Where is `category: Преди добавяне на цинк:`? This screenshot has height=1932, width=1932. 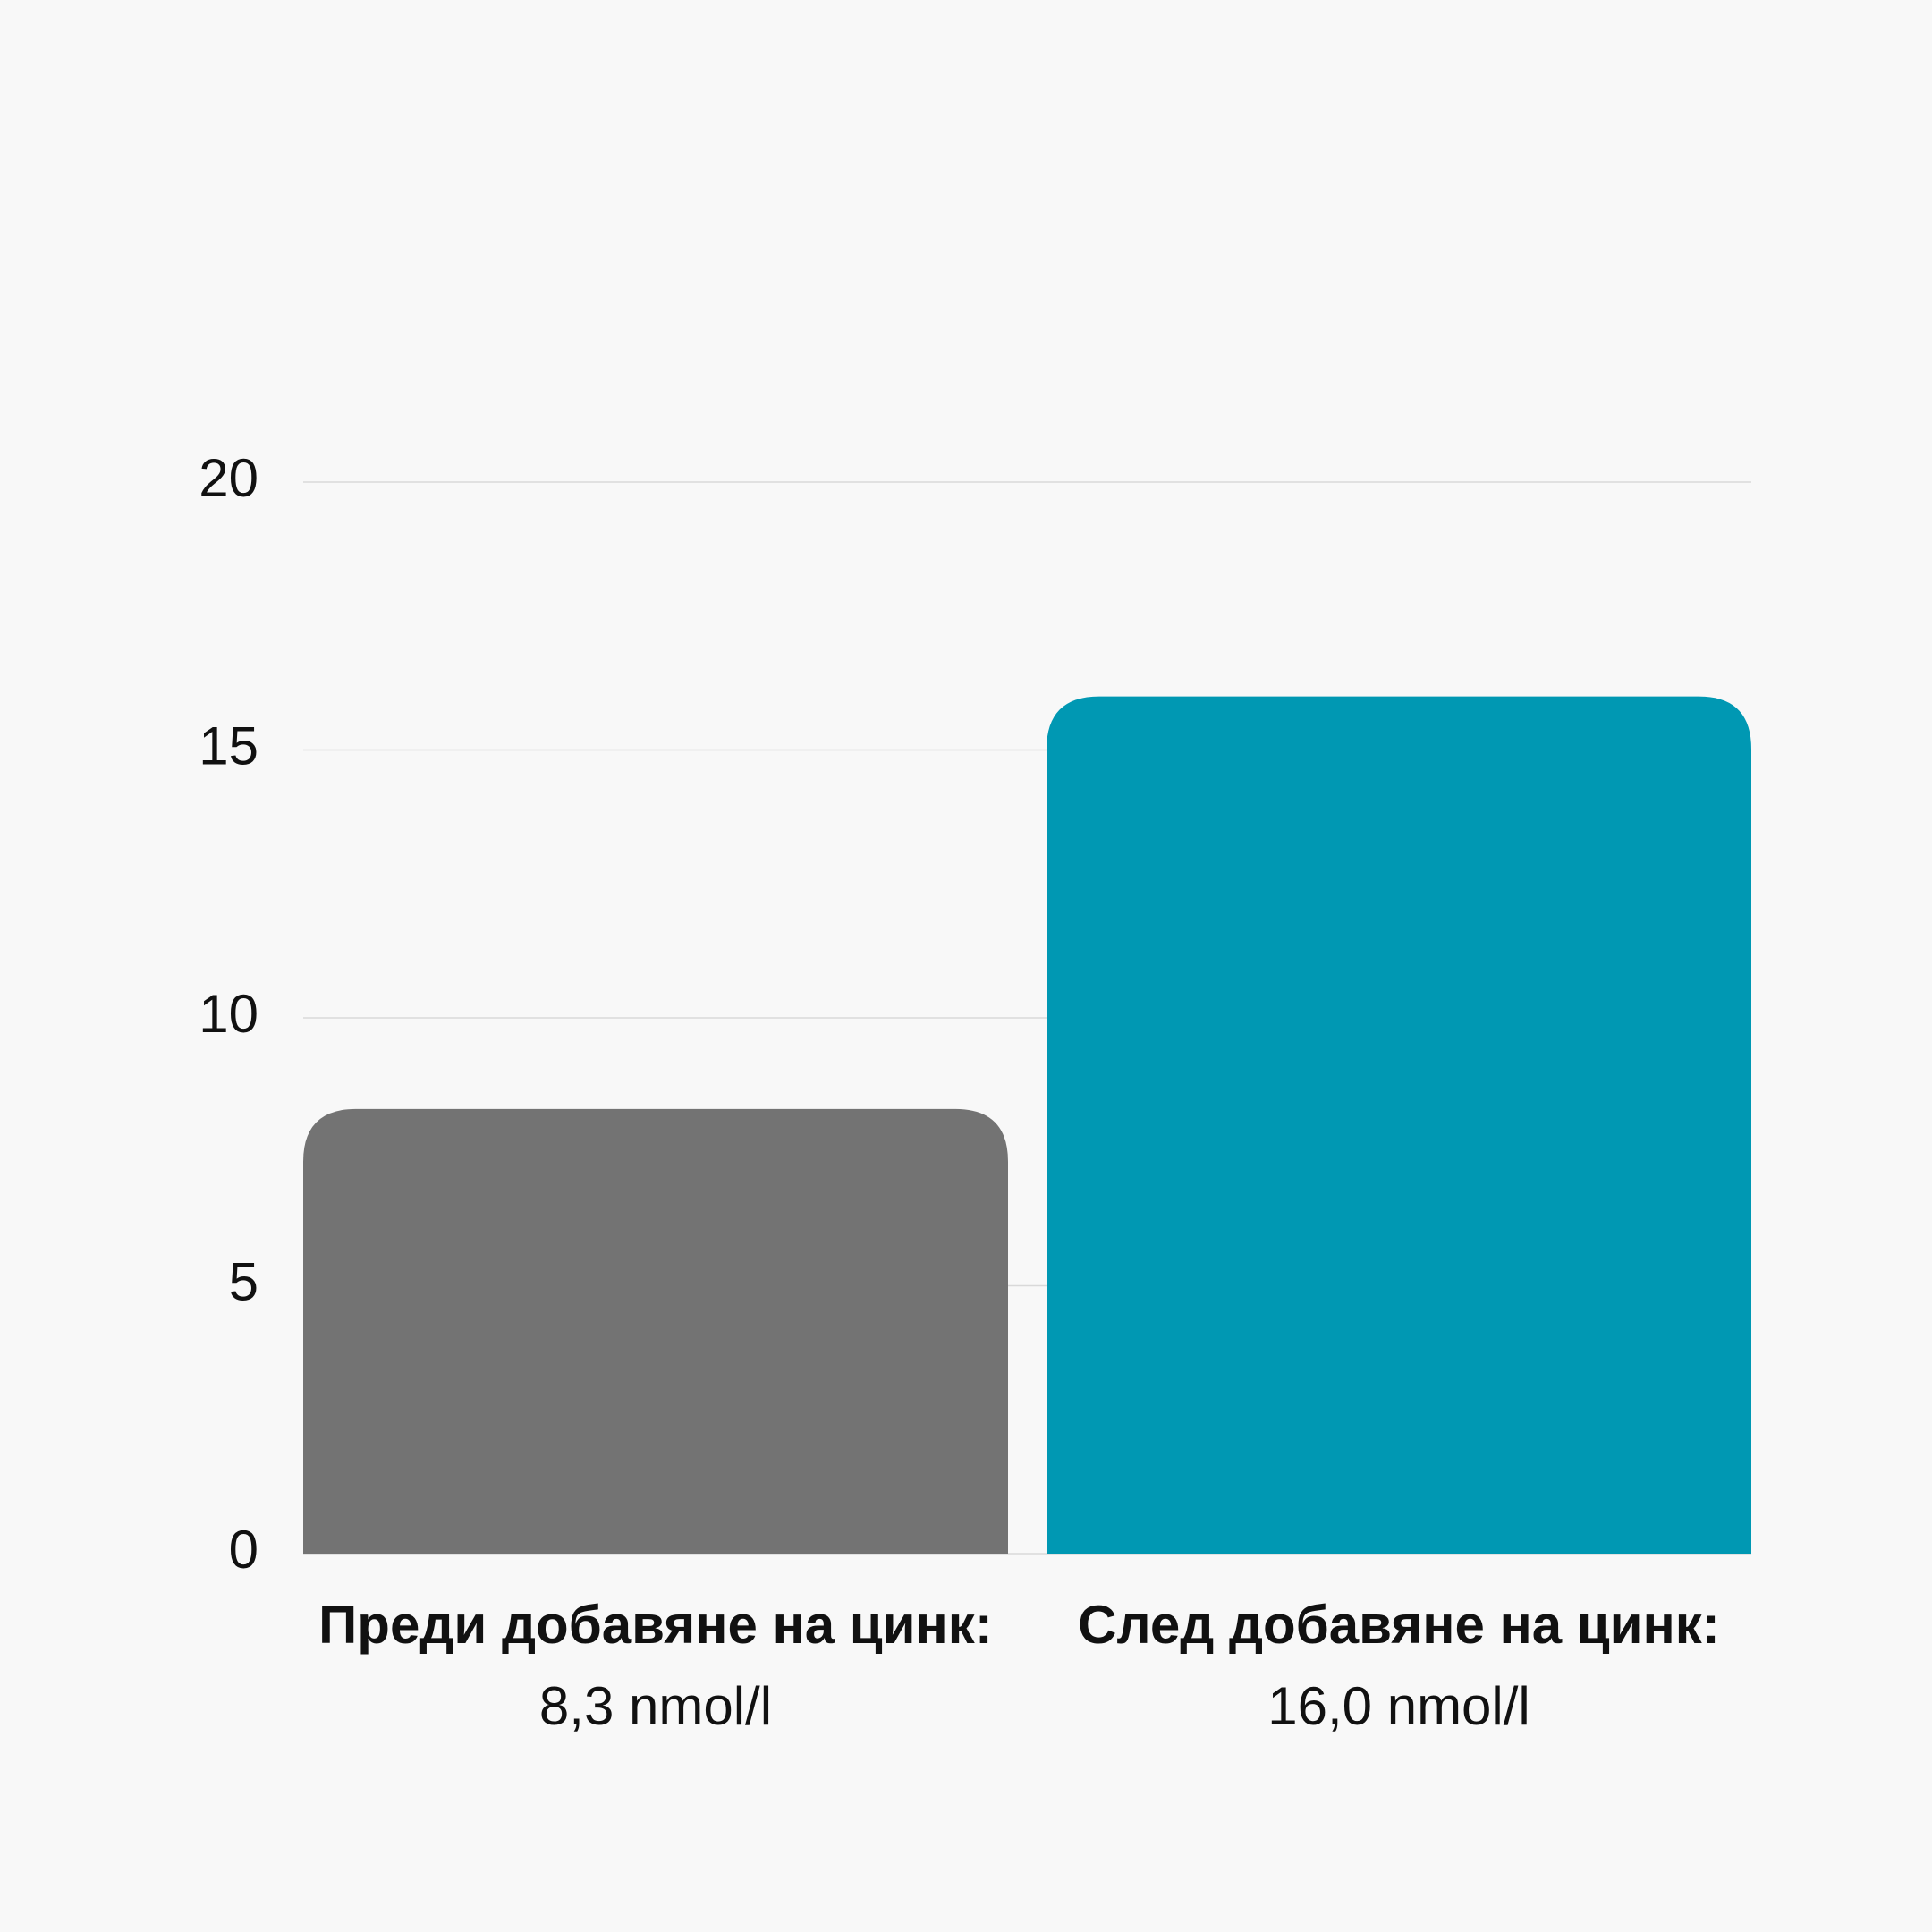
category: Преди добавяне на цинк: is located at coordinates (655, 1625).